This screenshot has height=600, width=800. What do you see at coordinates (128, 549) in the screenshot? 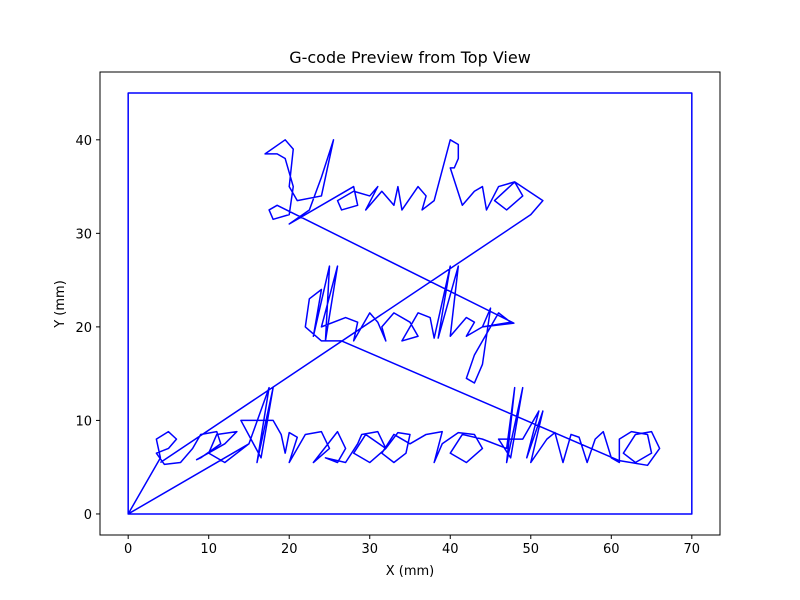
I see `x-tick-label: 0` at bounding box center [128, 549].